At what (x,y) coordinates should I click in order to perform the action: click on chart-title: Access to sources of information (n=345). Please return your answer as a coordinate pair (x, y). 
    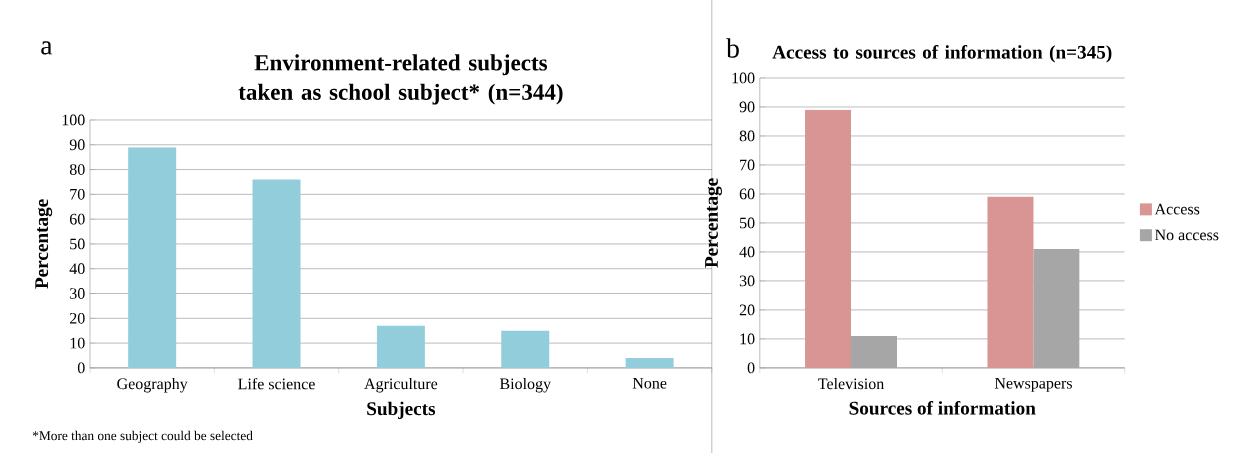
    Looking at the image, I should click on (942, 53).